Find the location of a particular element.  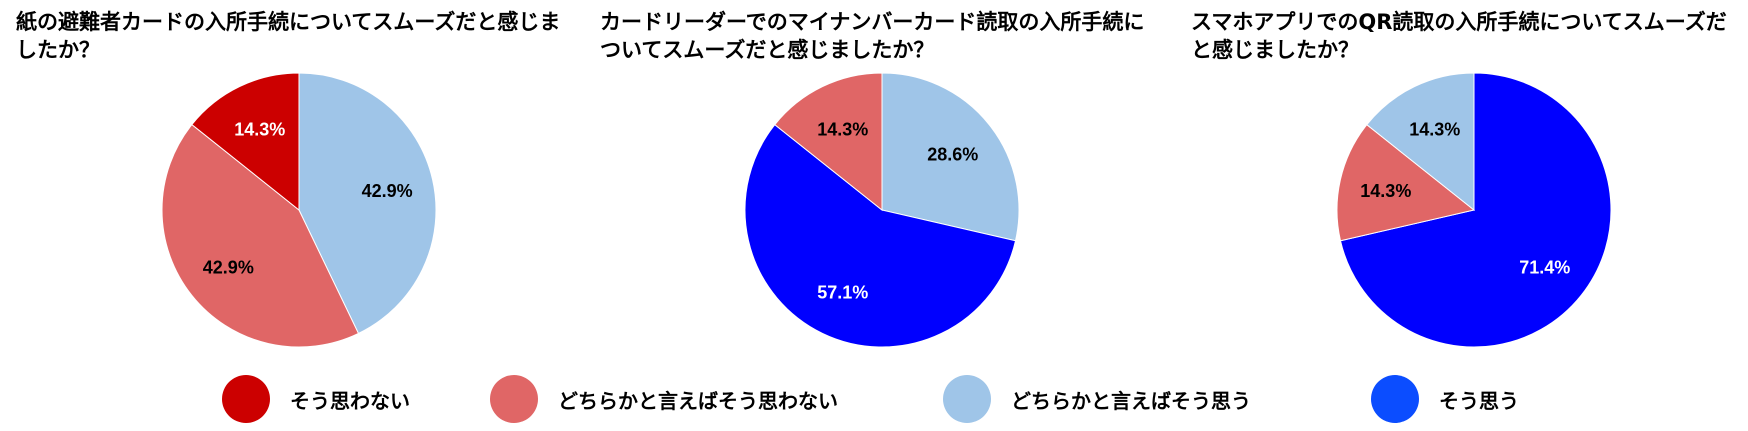

pie-3-data-label-3: 14.3% is located at coordinates (1434, 130).